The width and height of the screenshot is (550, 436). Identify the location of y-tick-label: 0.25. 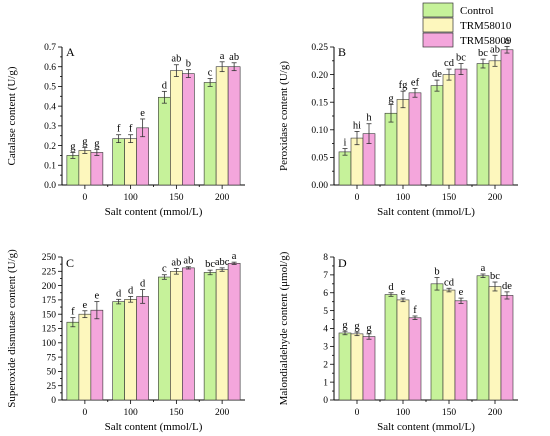
(319, 48).